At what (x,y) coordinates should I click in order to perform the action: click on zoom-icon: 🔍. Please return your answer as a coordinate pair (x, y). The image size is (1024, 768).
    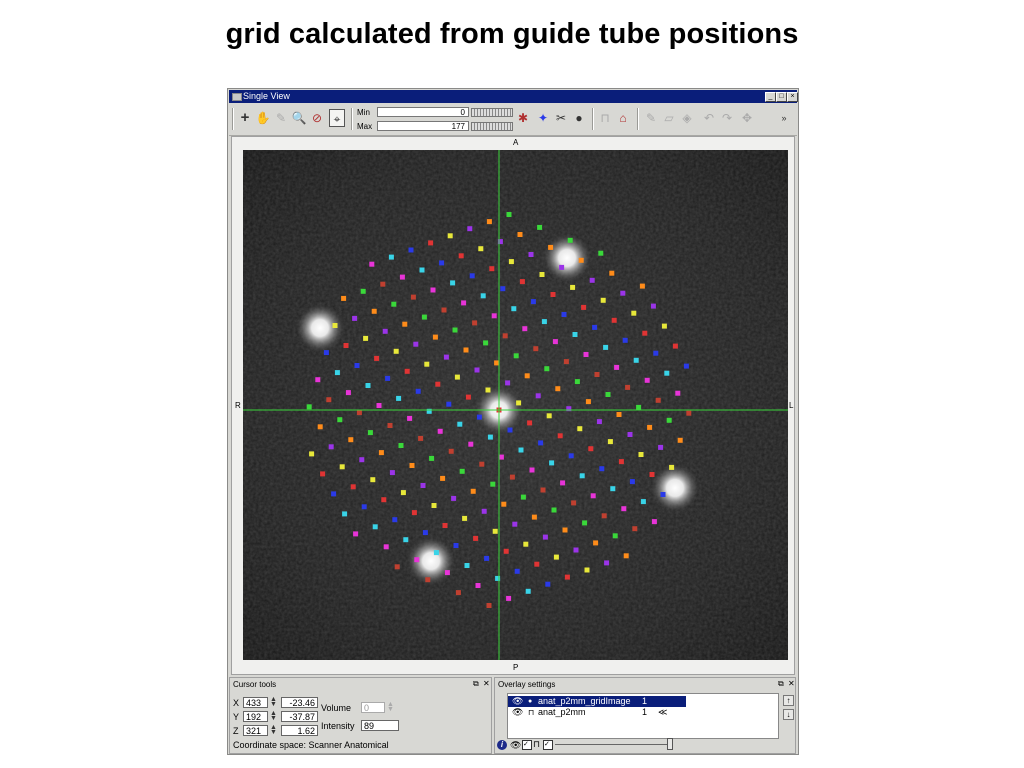
    Looking at the image, I should click on (299, 118).